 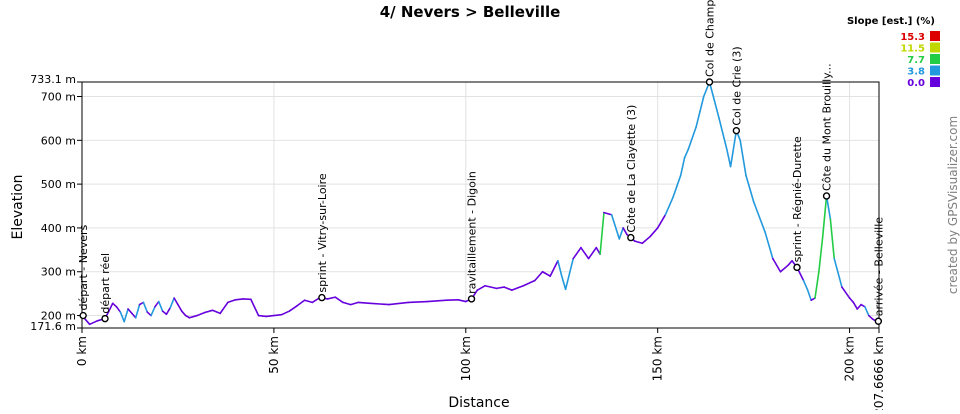 What do you see at coordinates (274, 355) in the screenshot?
I see `x-tick-label: 50 km` at bounding box center [274, 355].